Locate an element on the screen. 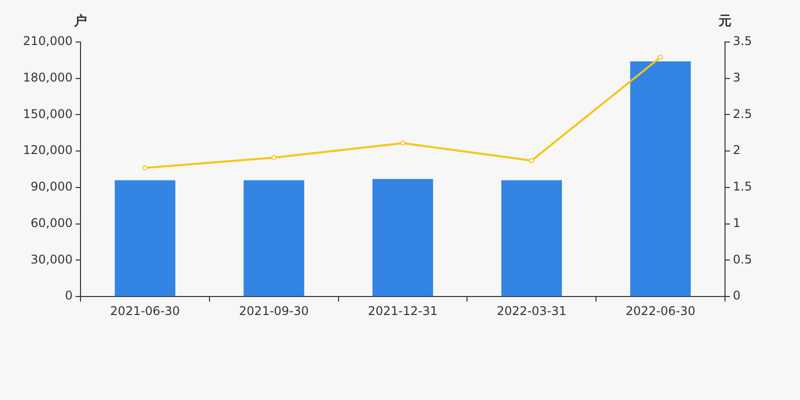 The width and height of the screenshot is (800, 400). y2-axis-title: 元 is located at coordinates (724, 21).